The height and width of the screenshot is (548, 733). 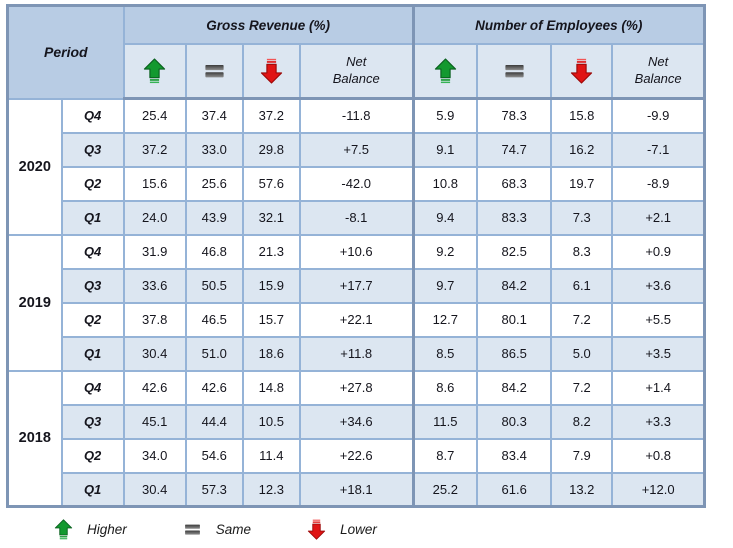 I want to click on value-cell: 9.7, so click(x=445, y=285).